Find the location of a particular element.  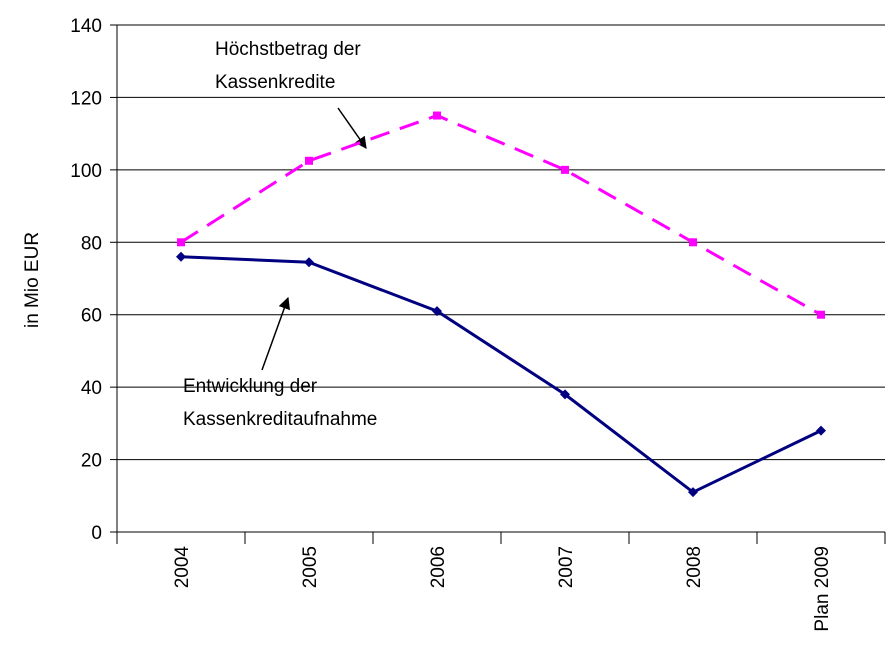

x-tick-label: 2004 is located at coordinates (182, 567).